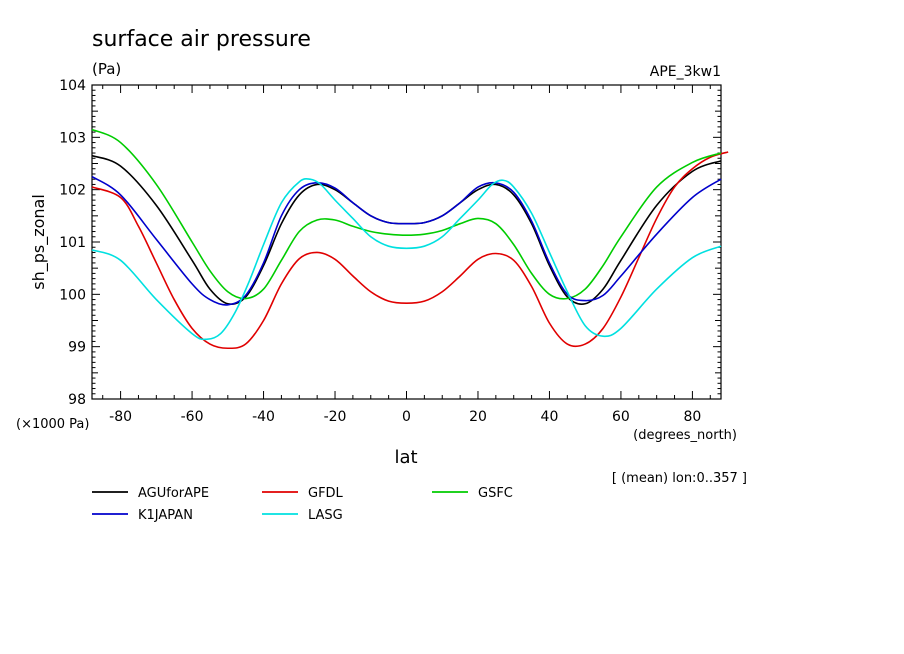 The height and width of the screenshot is (654, 904). Describe the element at coordinates (478, 417) in the screenshot. I see `x-tick-label: 20` at that location.